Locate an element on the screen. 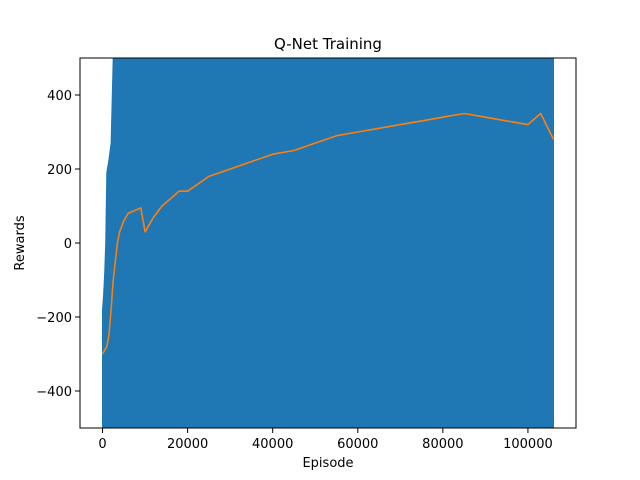 The image size is (640, 480). x-tick-label: 60000 is located at coordinates (357, 444).